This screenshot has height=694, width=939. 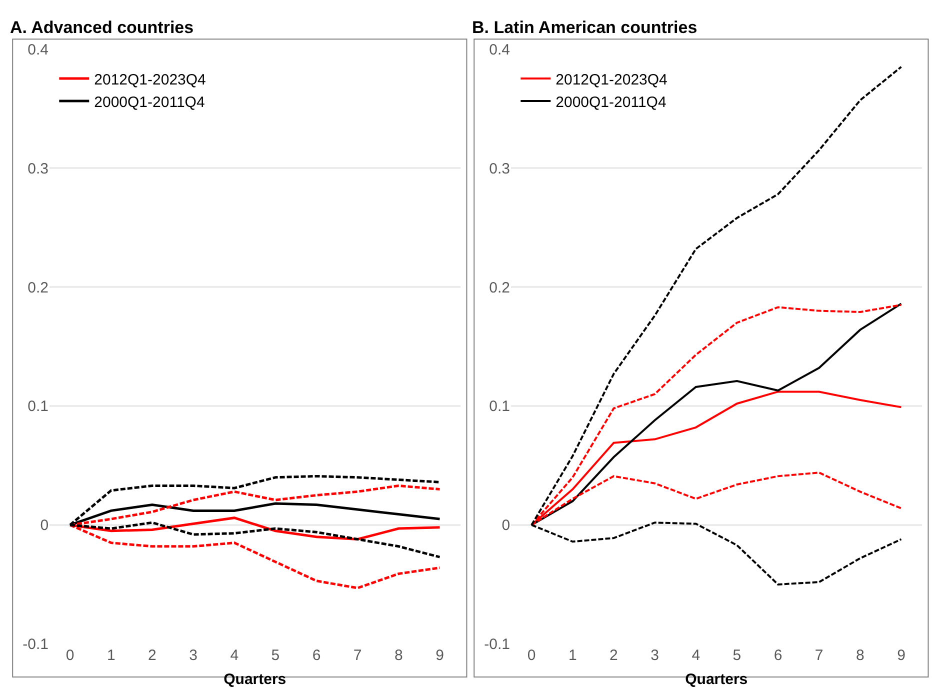 What do you see at coordinates (102, 27) in the screenshot?
I see `chart-title: A. Advanced countries` at bounding box center [102, 27].